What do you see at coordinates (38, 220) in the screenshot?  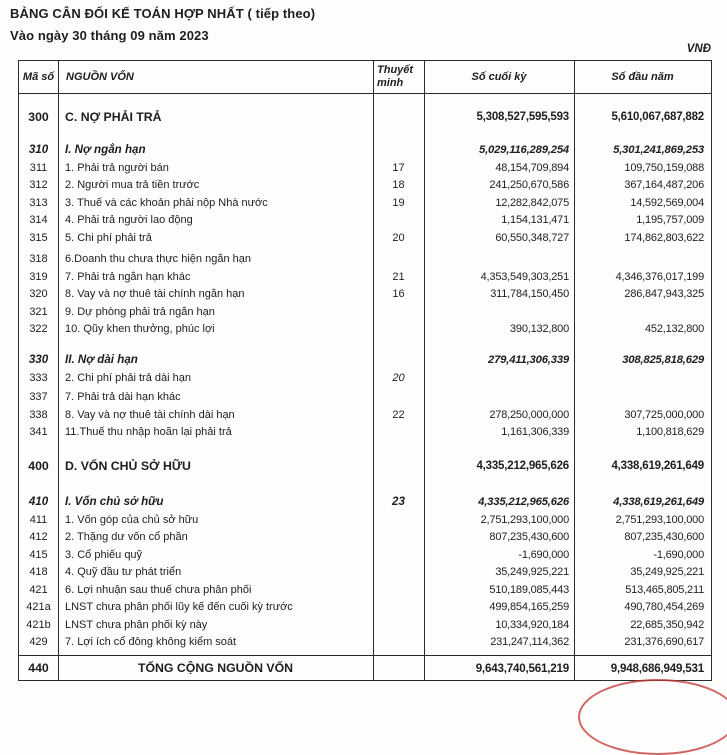 I see `cell-code: 314` at bounding box center [38, 220].